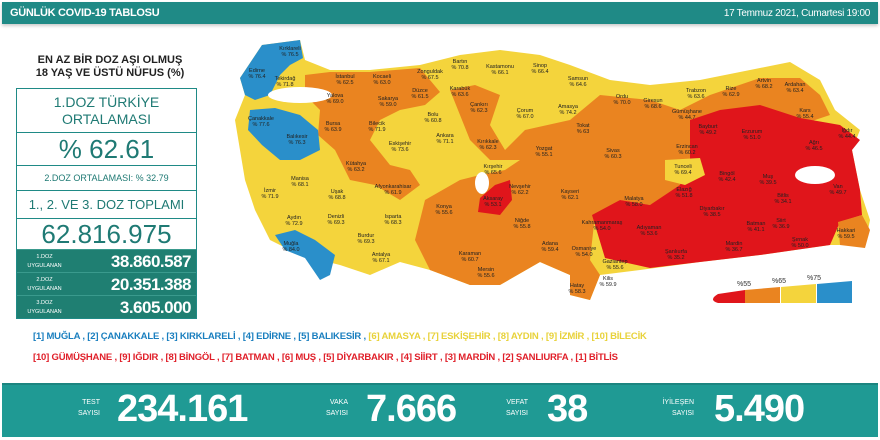 Image resolution: width=880 pixels, height=440 pixels. I want to click on province-label: Ordu% 70.0, so click(621, 100).